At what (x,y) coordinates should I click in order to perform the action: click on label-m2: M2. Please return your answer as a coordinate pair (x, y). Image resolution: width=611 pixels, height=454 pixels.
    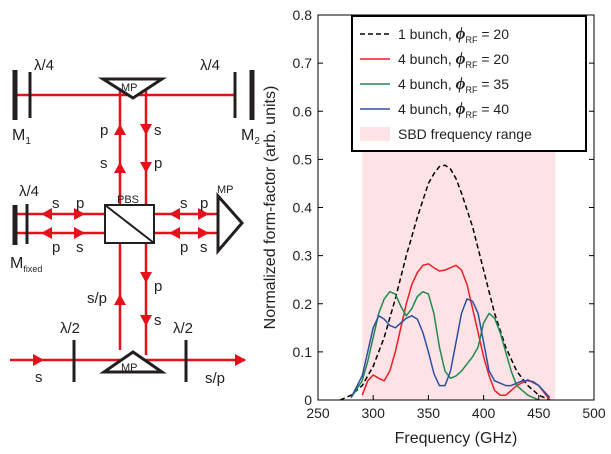
    Looking at the image, I should click on (250, 137).